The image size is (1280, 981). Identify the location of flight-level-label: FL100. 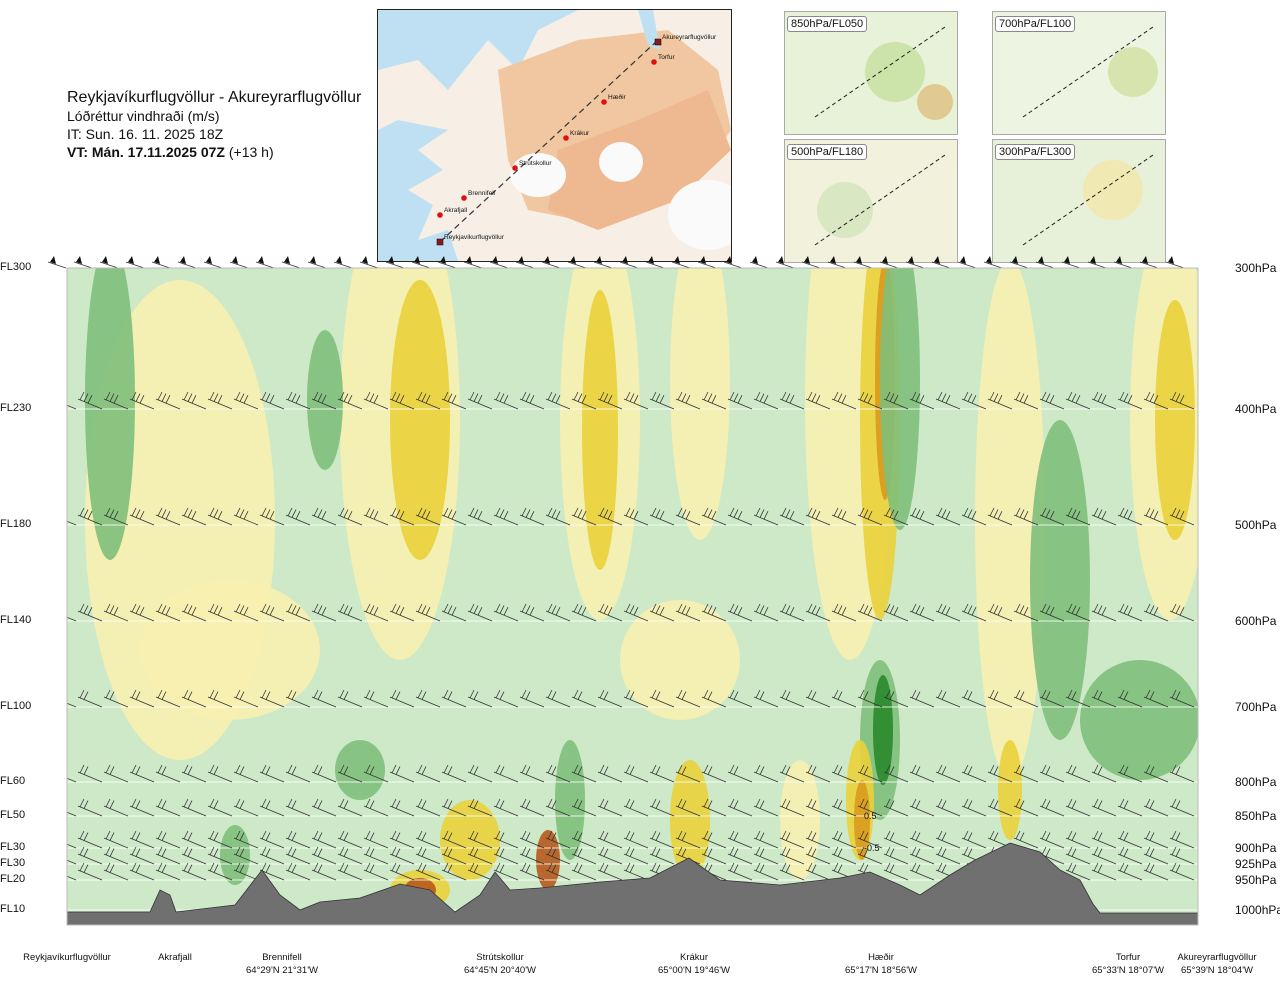
(16, 706).